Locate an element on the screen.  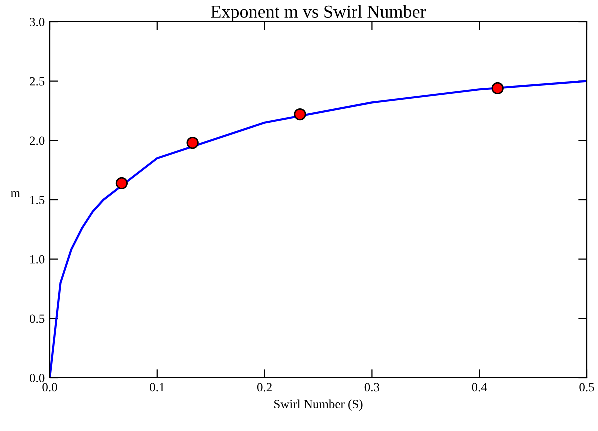
y-tick-label: 0.5 is located at coordinates (37, 319).